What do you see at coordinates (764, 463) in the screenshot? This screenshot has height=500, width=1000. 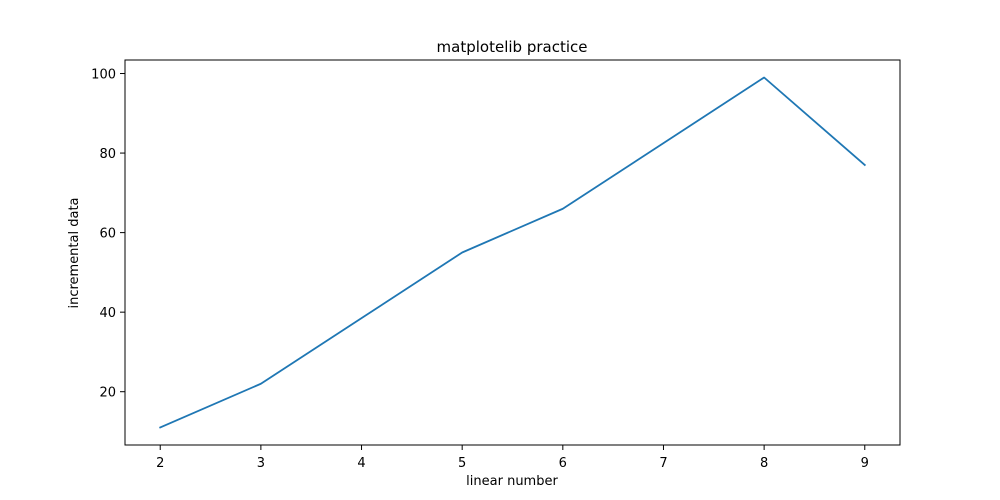 I see `x-tick-label: 8` at bounding box center [764, 463].